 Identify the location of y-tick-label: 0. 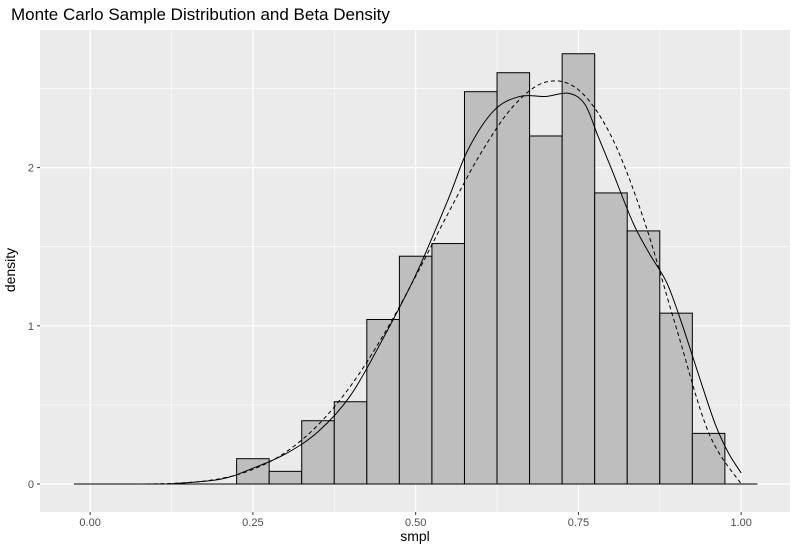
(31, 485).